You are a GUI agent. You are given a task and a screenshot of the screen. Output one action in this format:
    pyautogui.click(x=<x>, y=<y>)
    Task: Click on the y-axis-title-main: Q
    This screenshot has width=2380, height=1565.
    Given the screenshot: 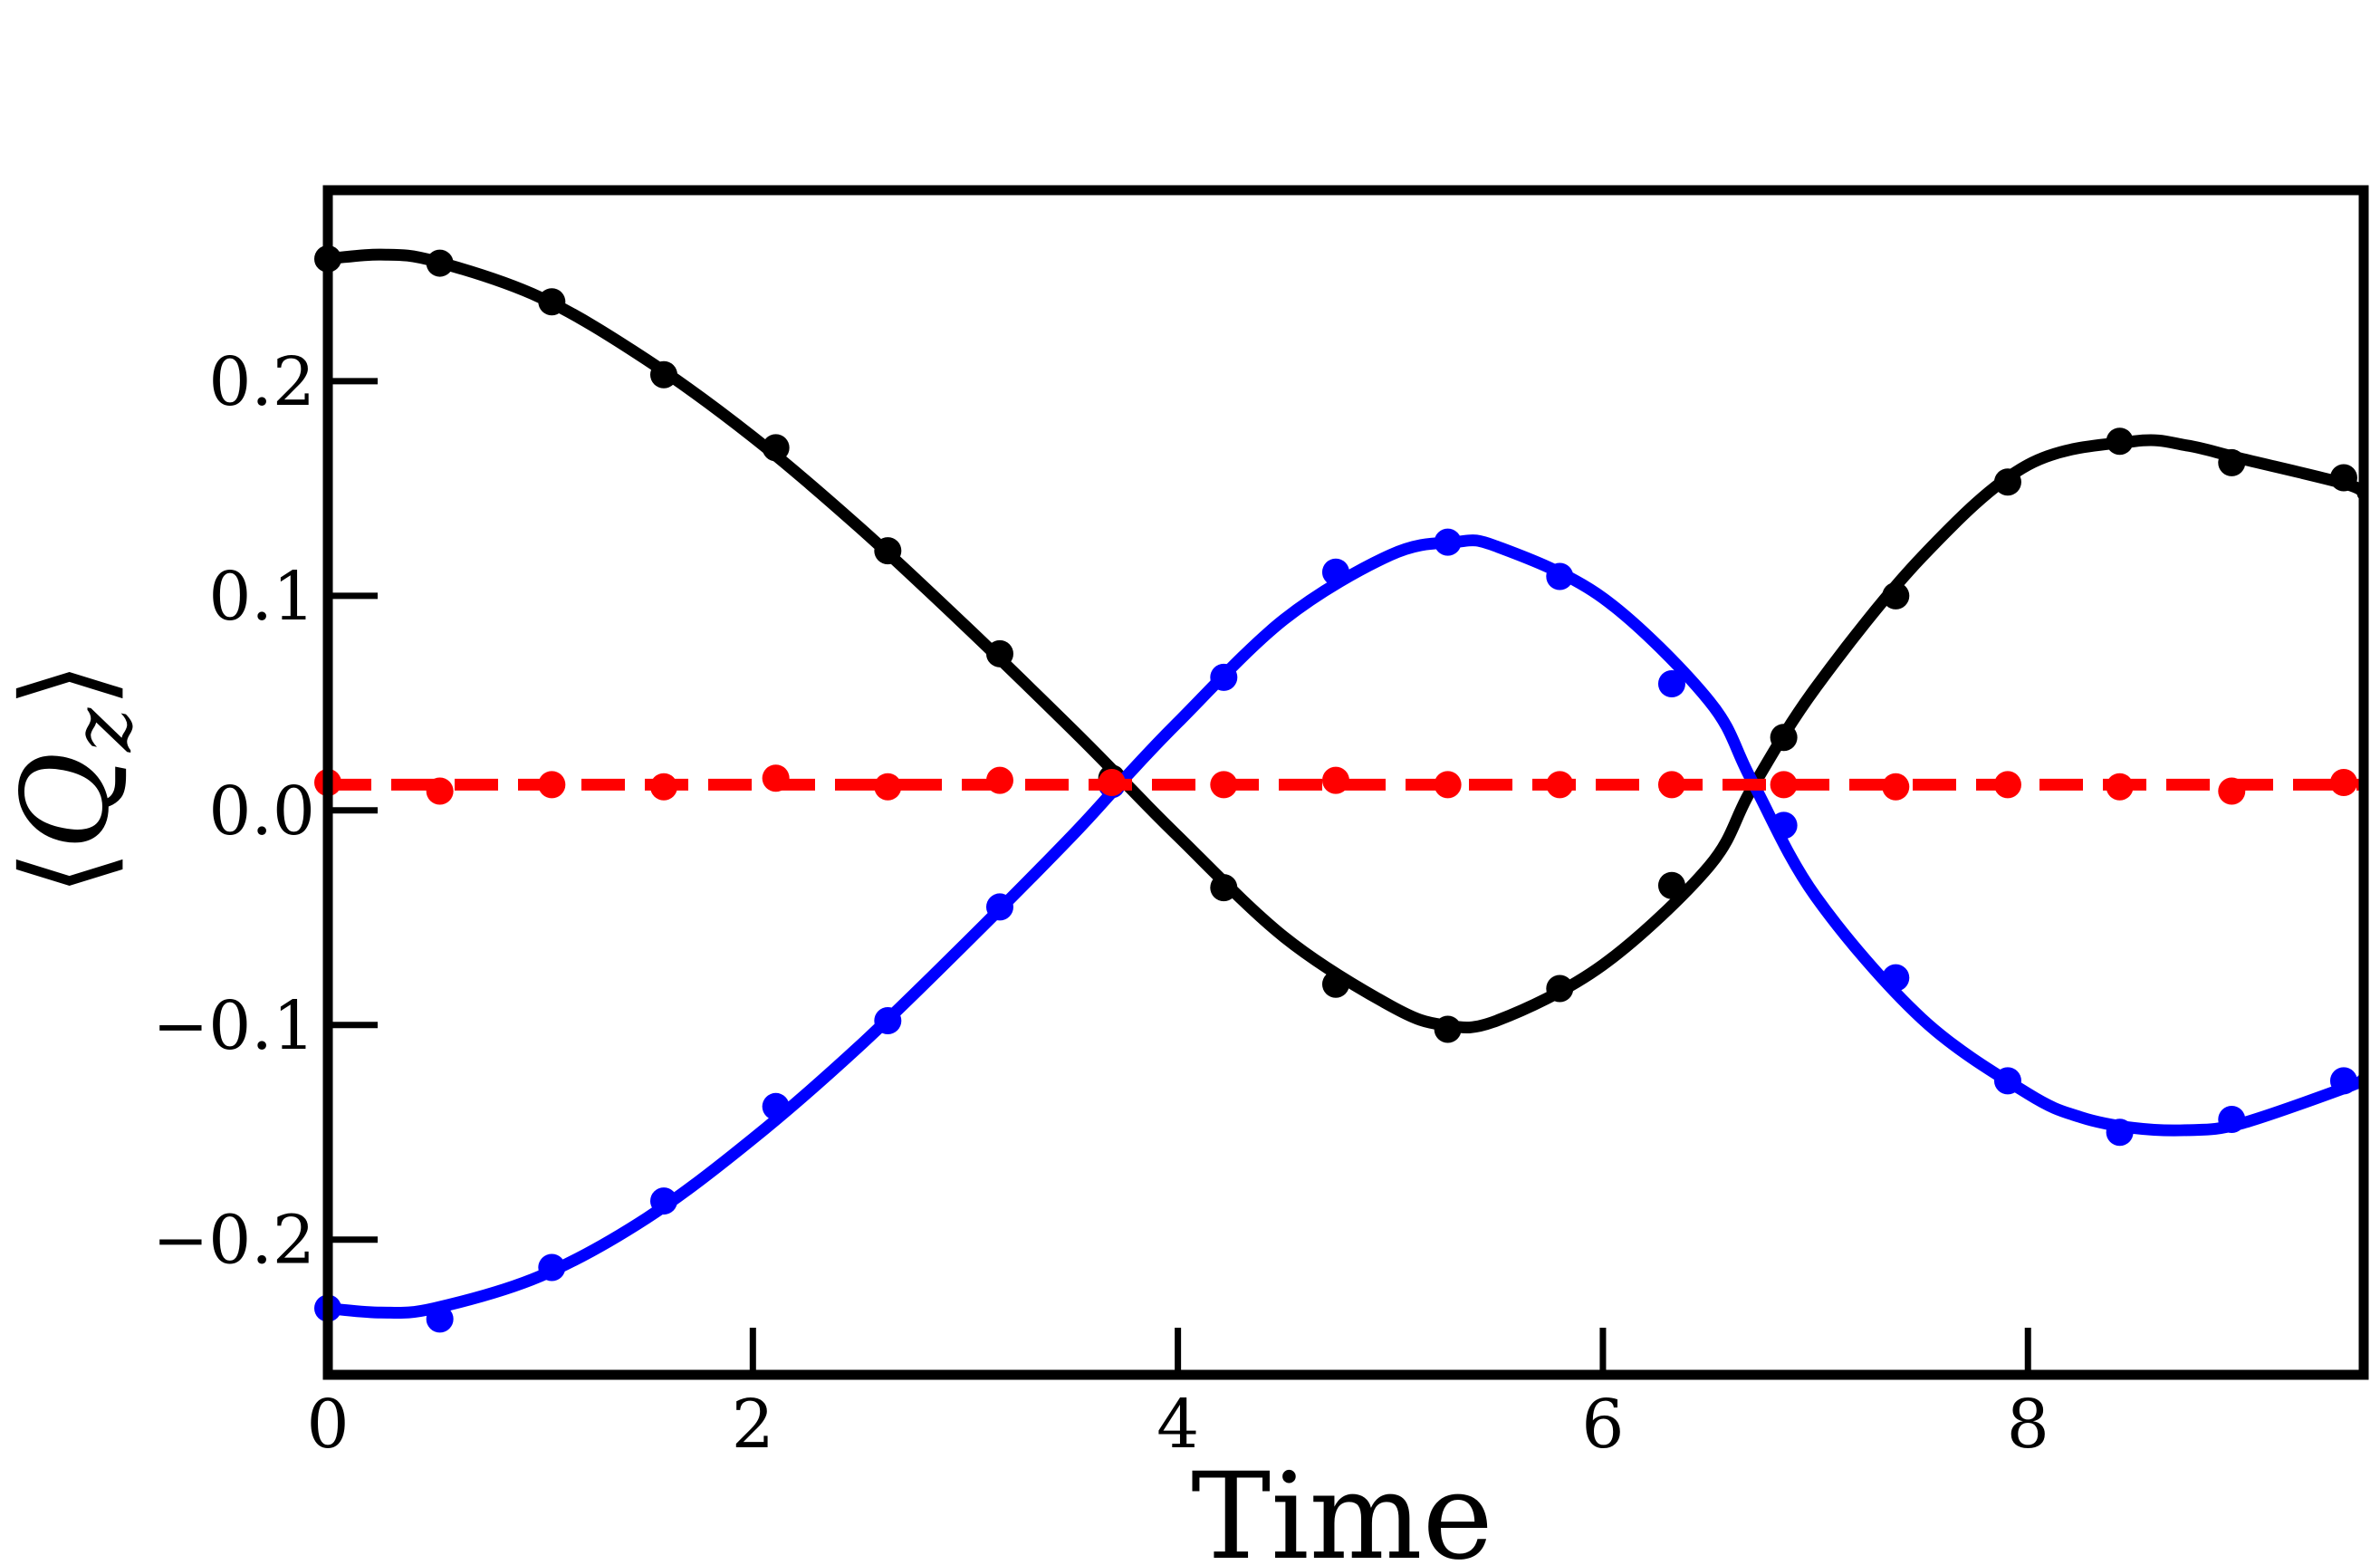 What is the action you would take?
    pyautogui.click(x=68, y=801)
    